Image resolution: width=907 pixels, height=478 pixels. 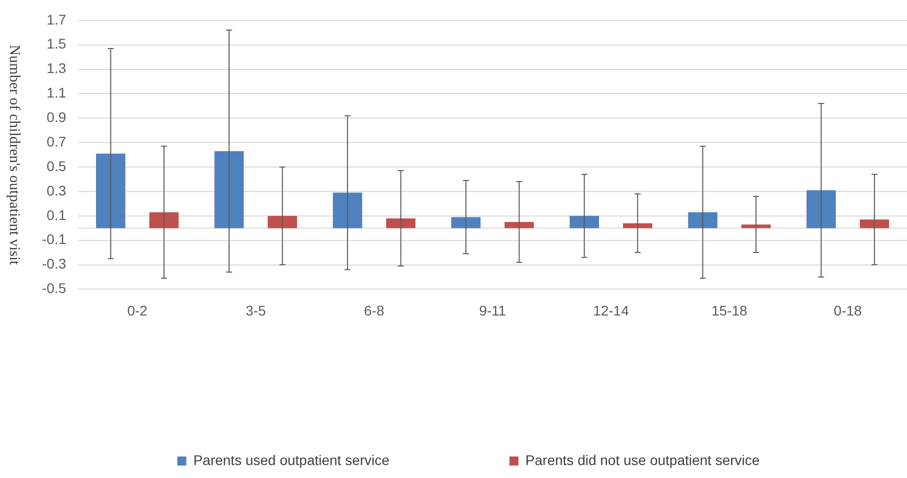 What do you see at coordinates (56, 68) in the screenshot?
I see `y-tick-label: 1.3` at bounding box center [56, 68].